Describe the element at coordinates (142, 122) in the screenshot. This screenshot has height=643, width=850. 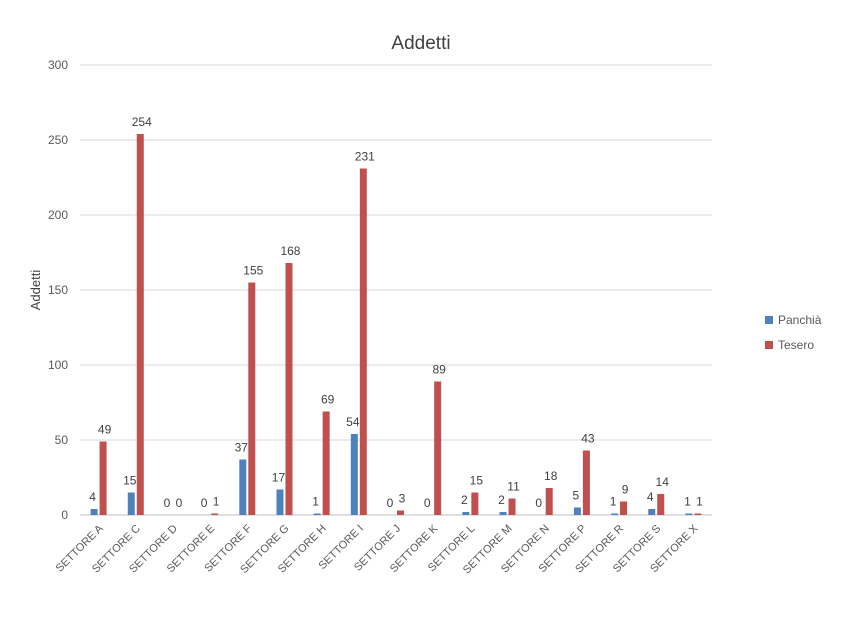
I see `data-label: 254` at that location.